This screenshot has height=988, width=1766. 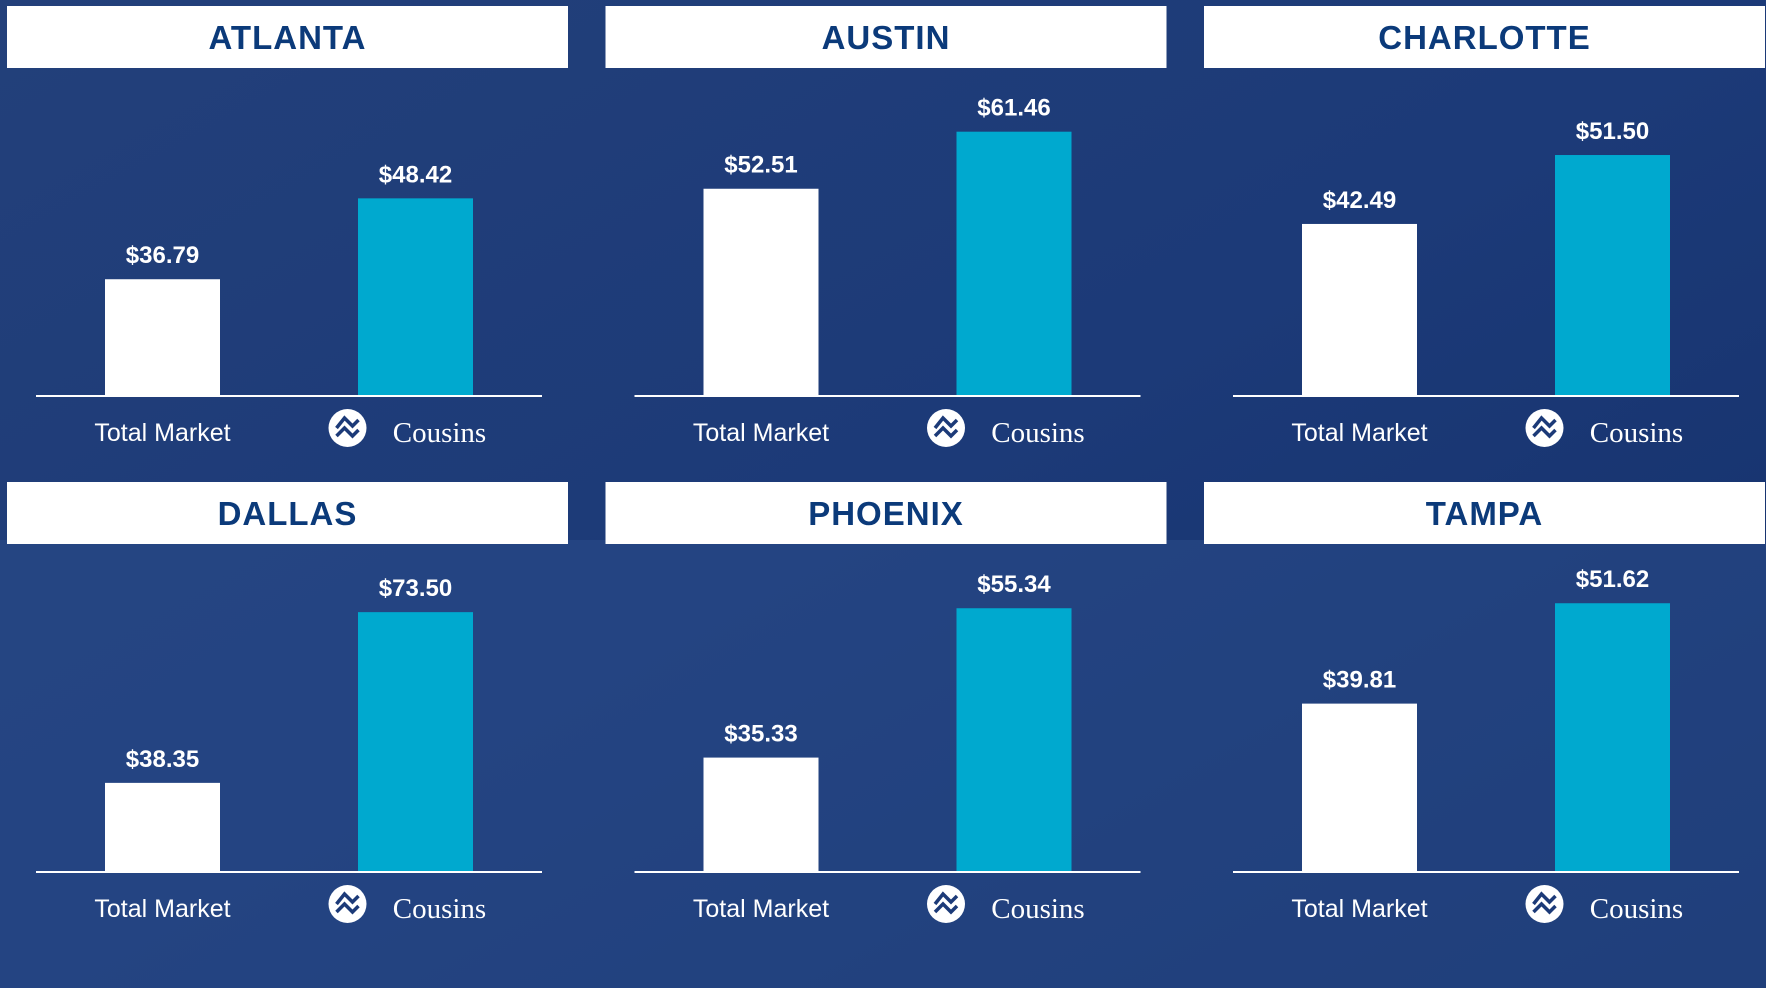 I want to click on value-label: $42.49, so click(x=1359, y=200).